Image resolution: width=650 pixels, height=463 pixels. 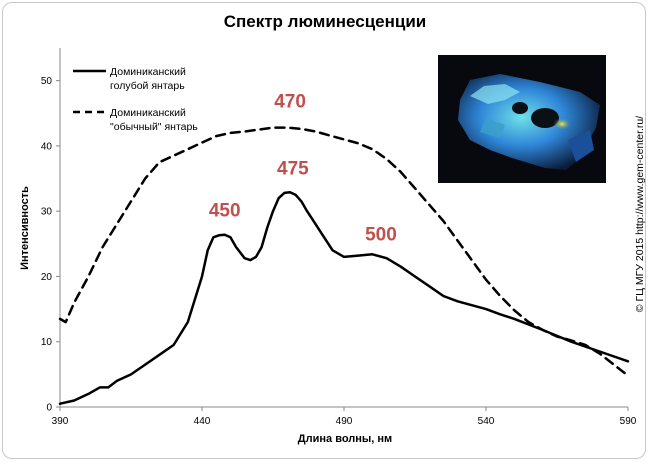 What do you see at coordinates (325, 21) in the screenshot?
I see `chart-title: Спектр люминесценции` at bounding box center [325, 21].